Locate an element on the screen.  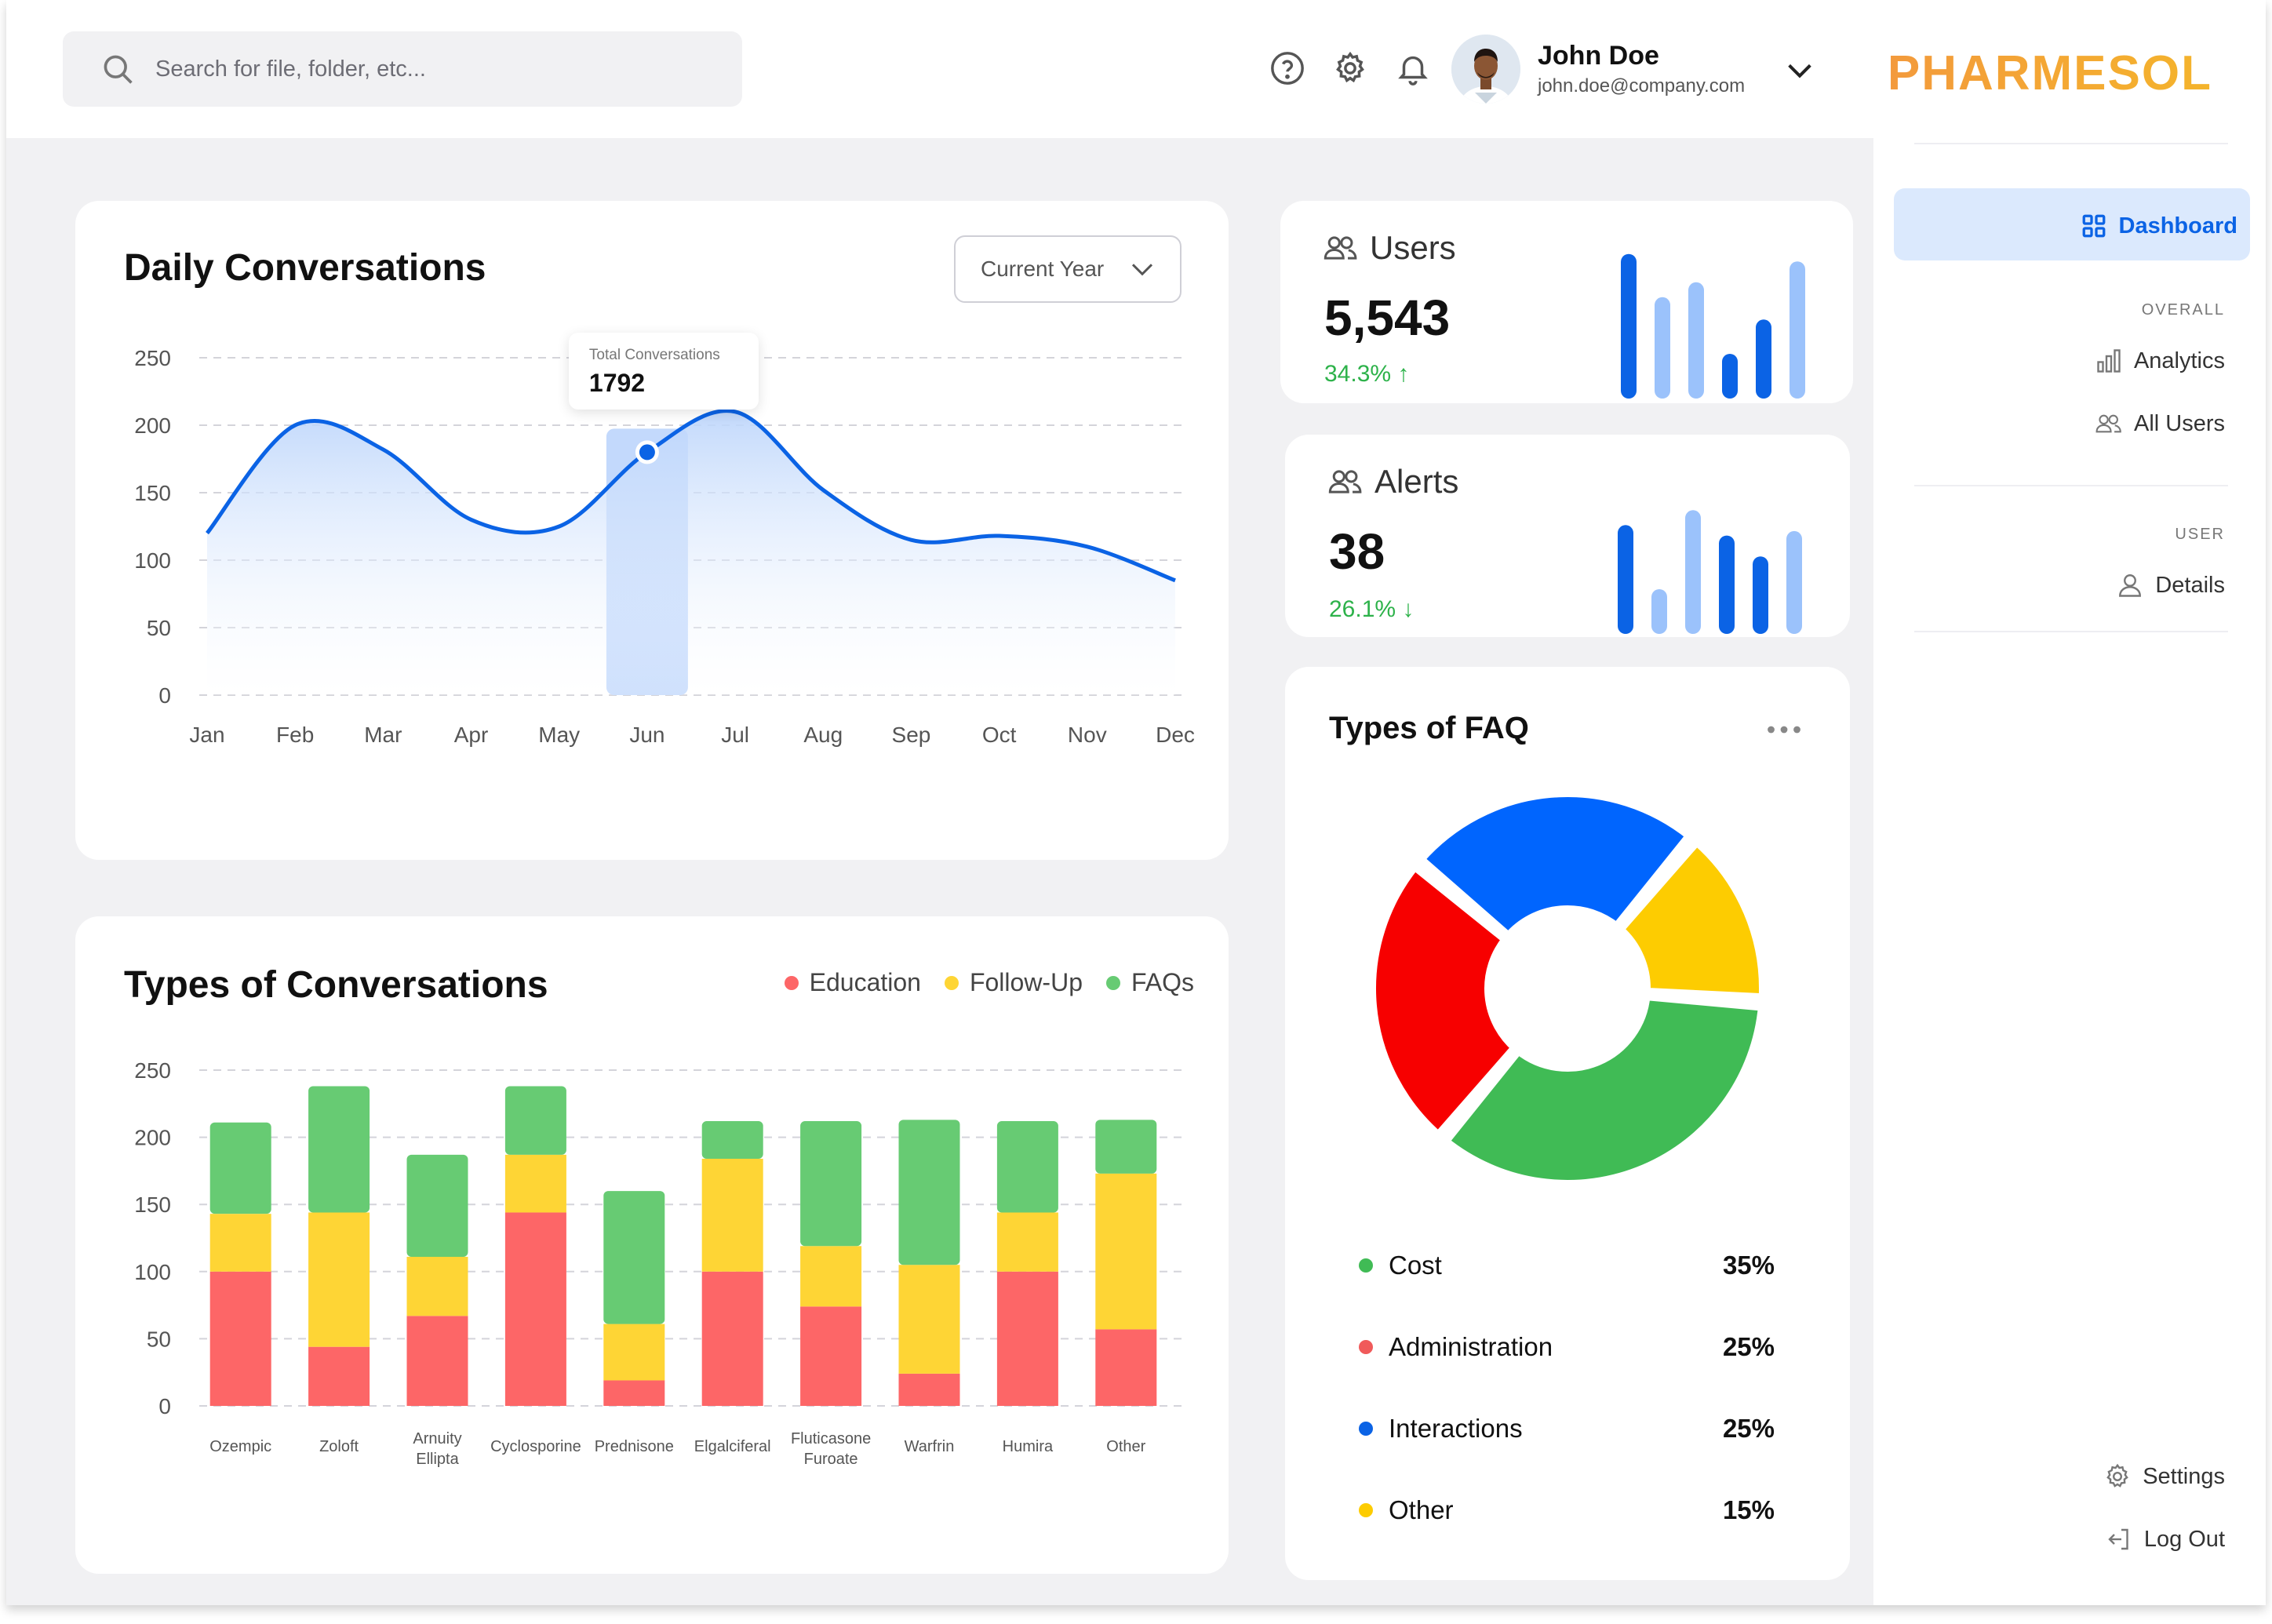
faq-legend-row: Administration 25% is located at coordinates (1567, 1347).